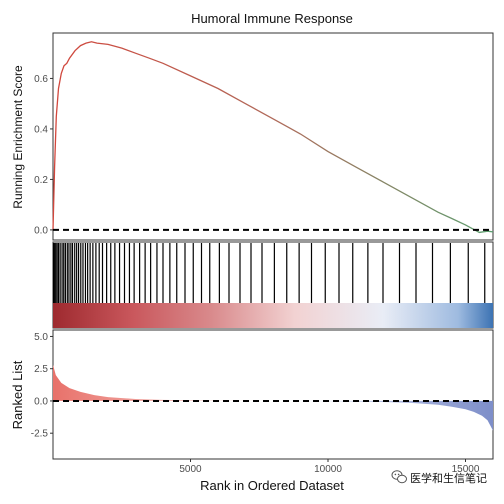  What do you see at coordinates (448, 478) in the screenshot?
I see `watermark-text: 医学和生信笔记` at bounding box center [448, 478].